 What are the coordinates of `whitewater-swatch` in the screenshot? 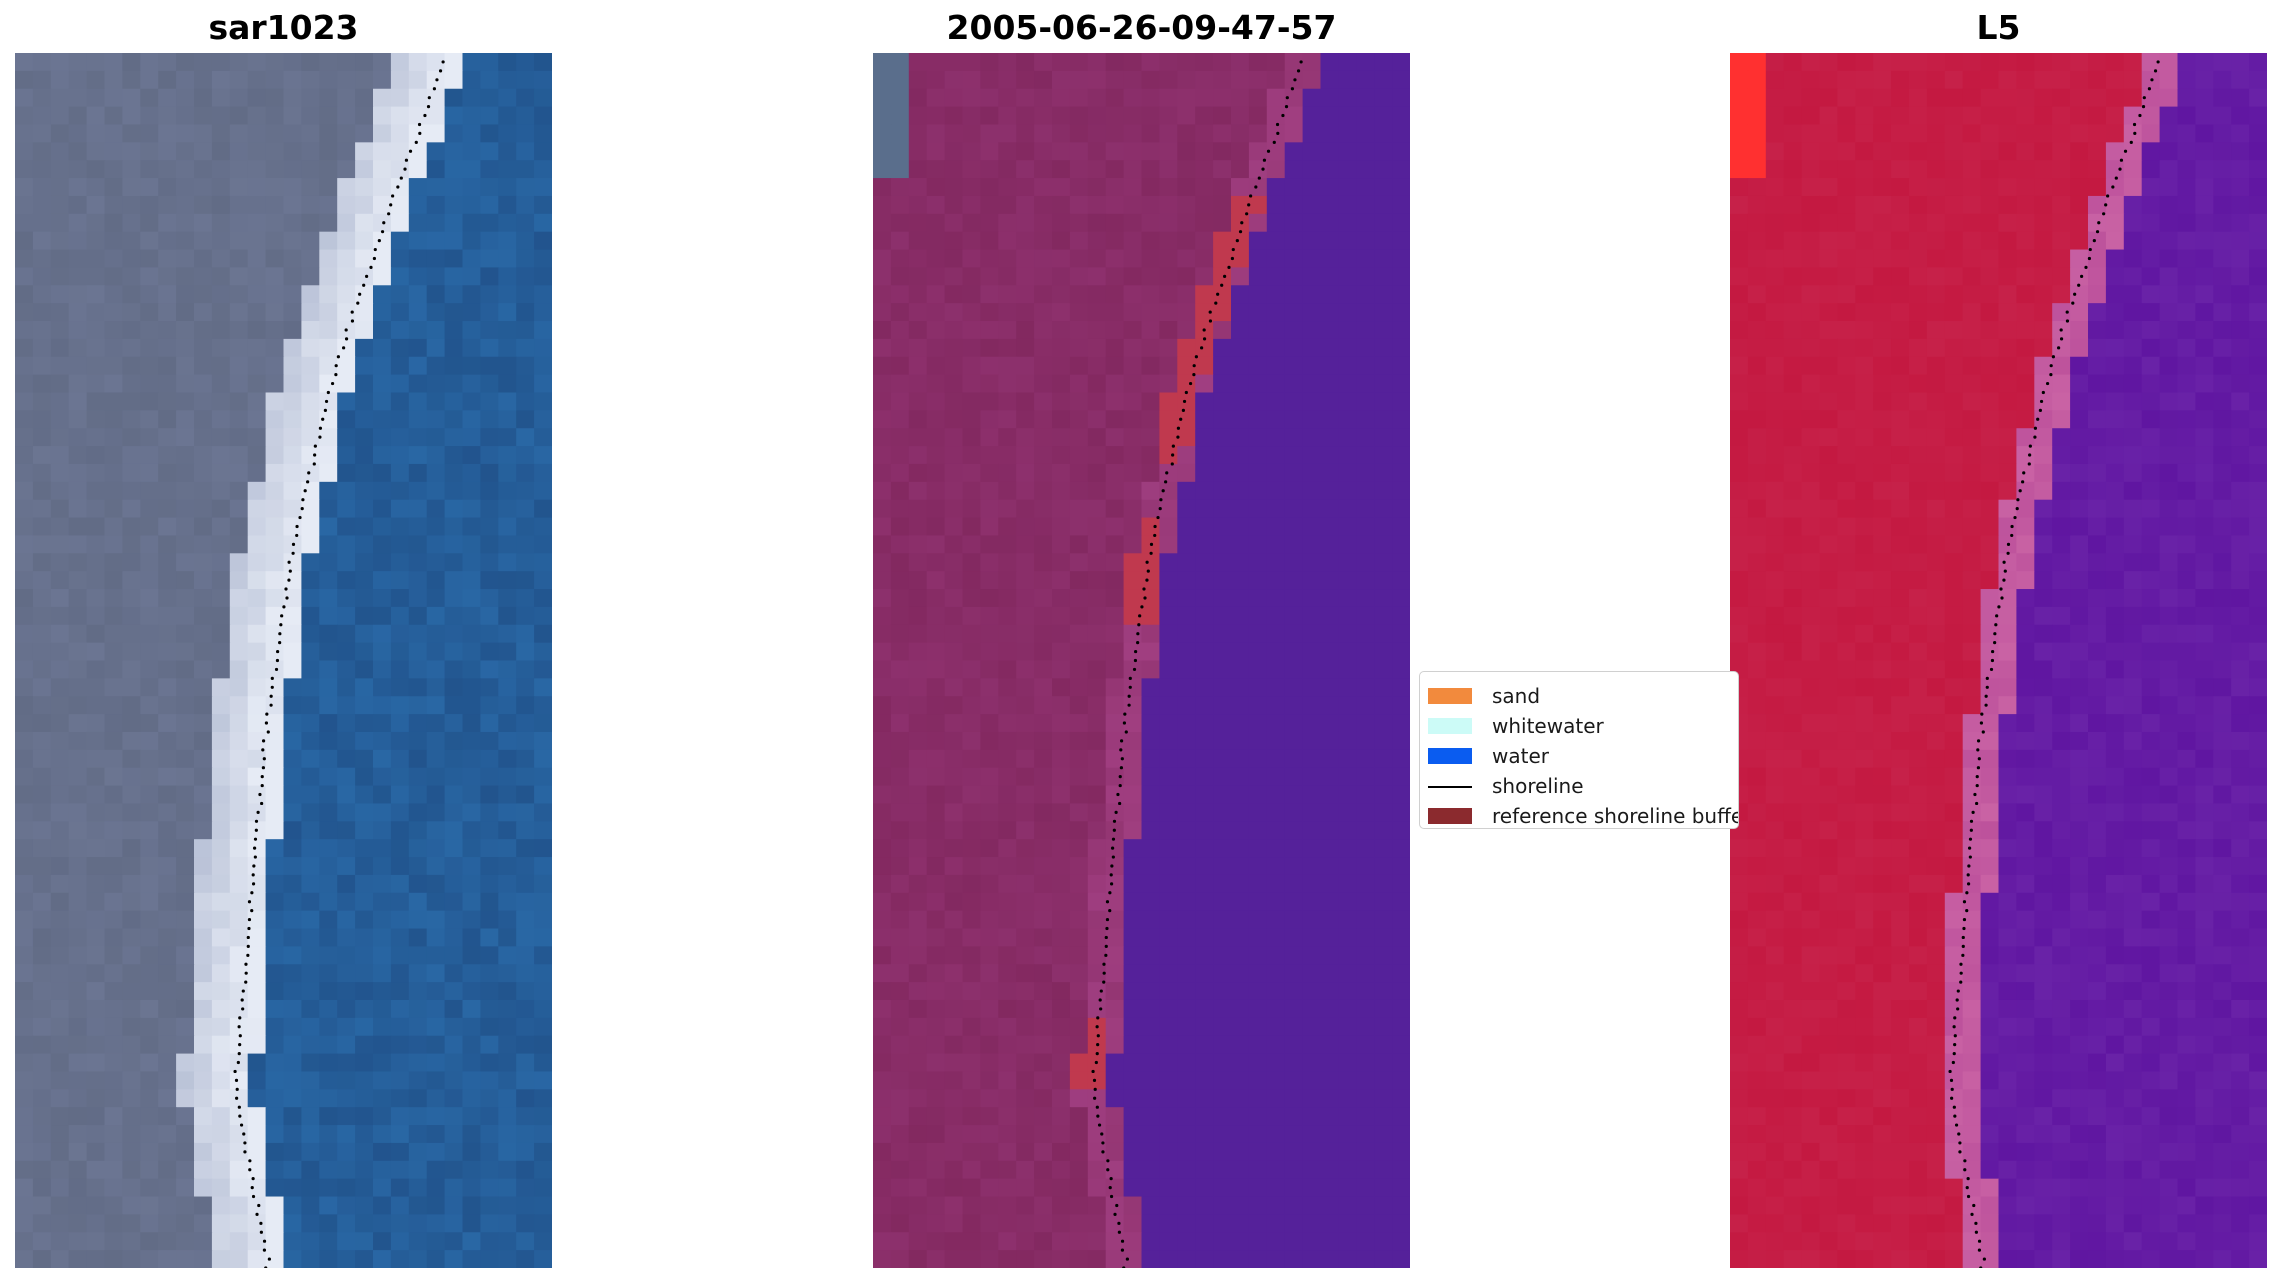 It's located at (1450, 726).